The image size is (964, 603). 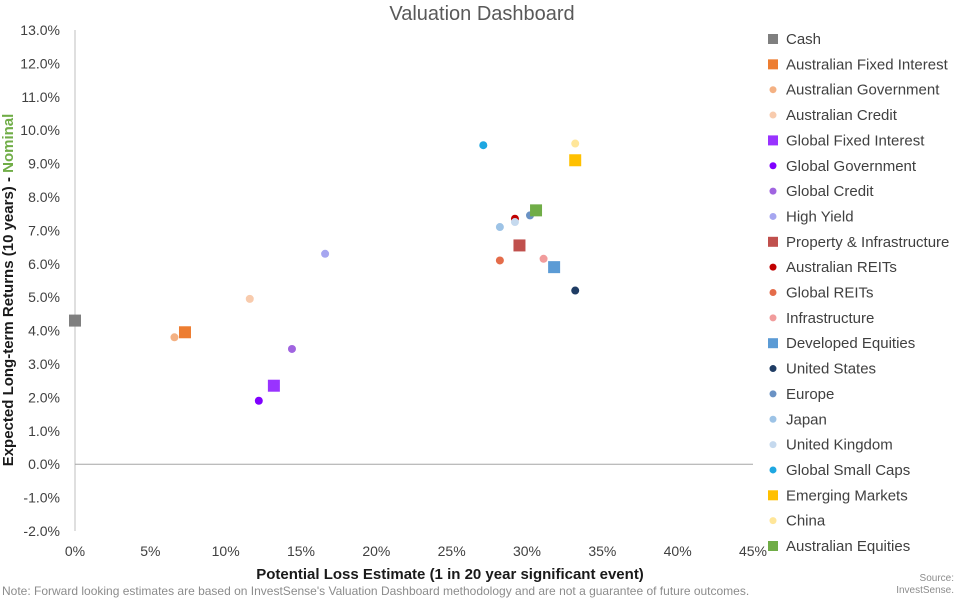 What do you see at coordinates (40, 30) in the screenshot?
I see `y-tick-label: 13.0%` at bounding box center [40, 30].